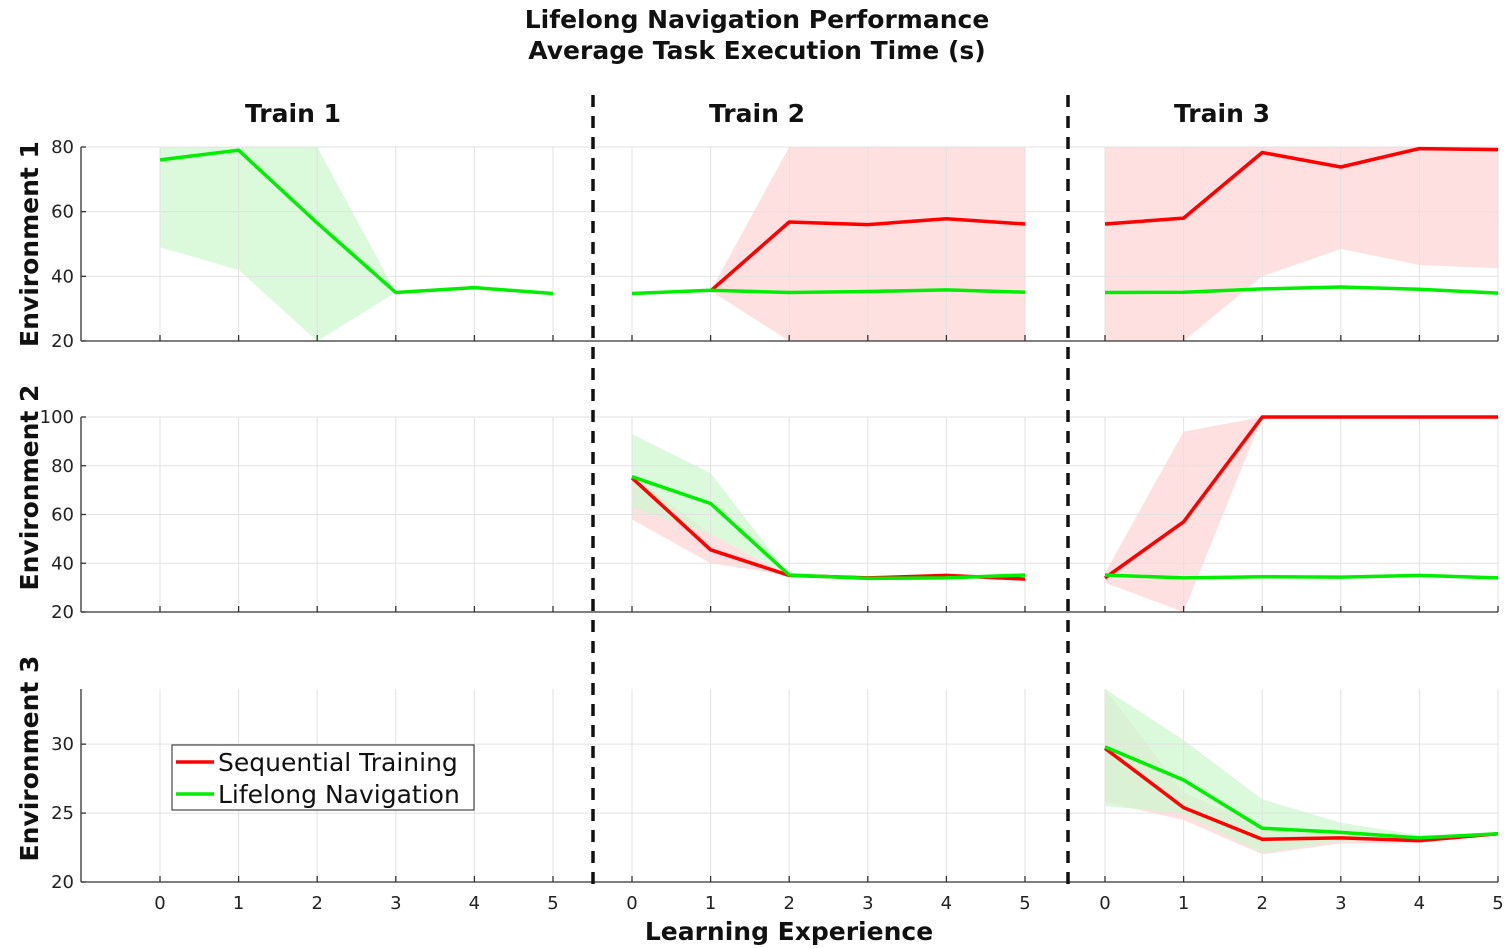 This screenshot has width=1506, height=948. I want to click on y-tick-label: 100, so click(57, 417).